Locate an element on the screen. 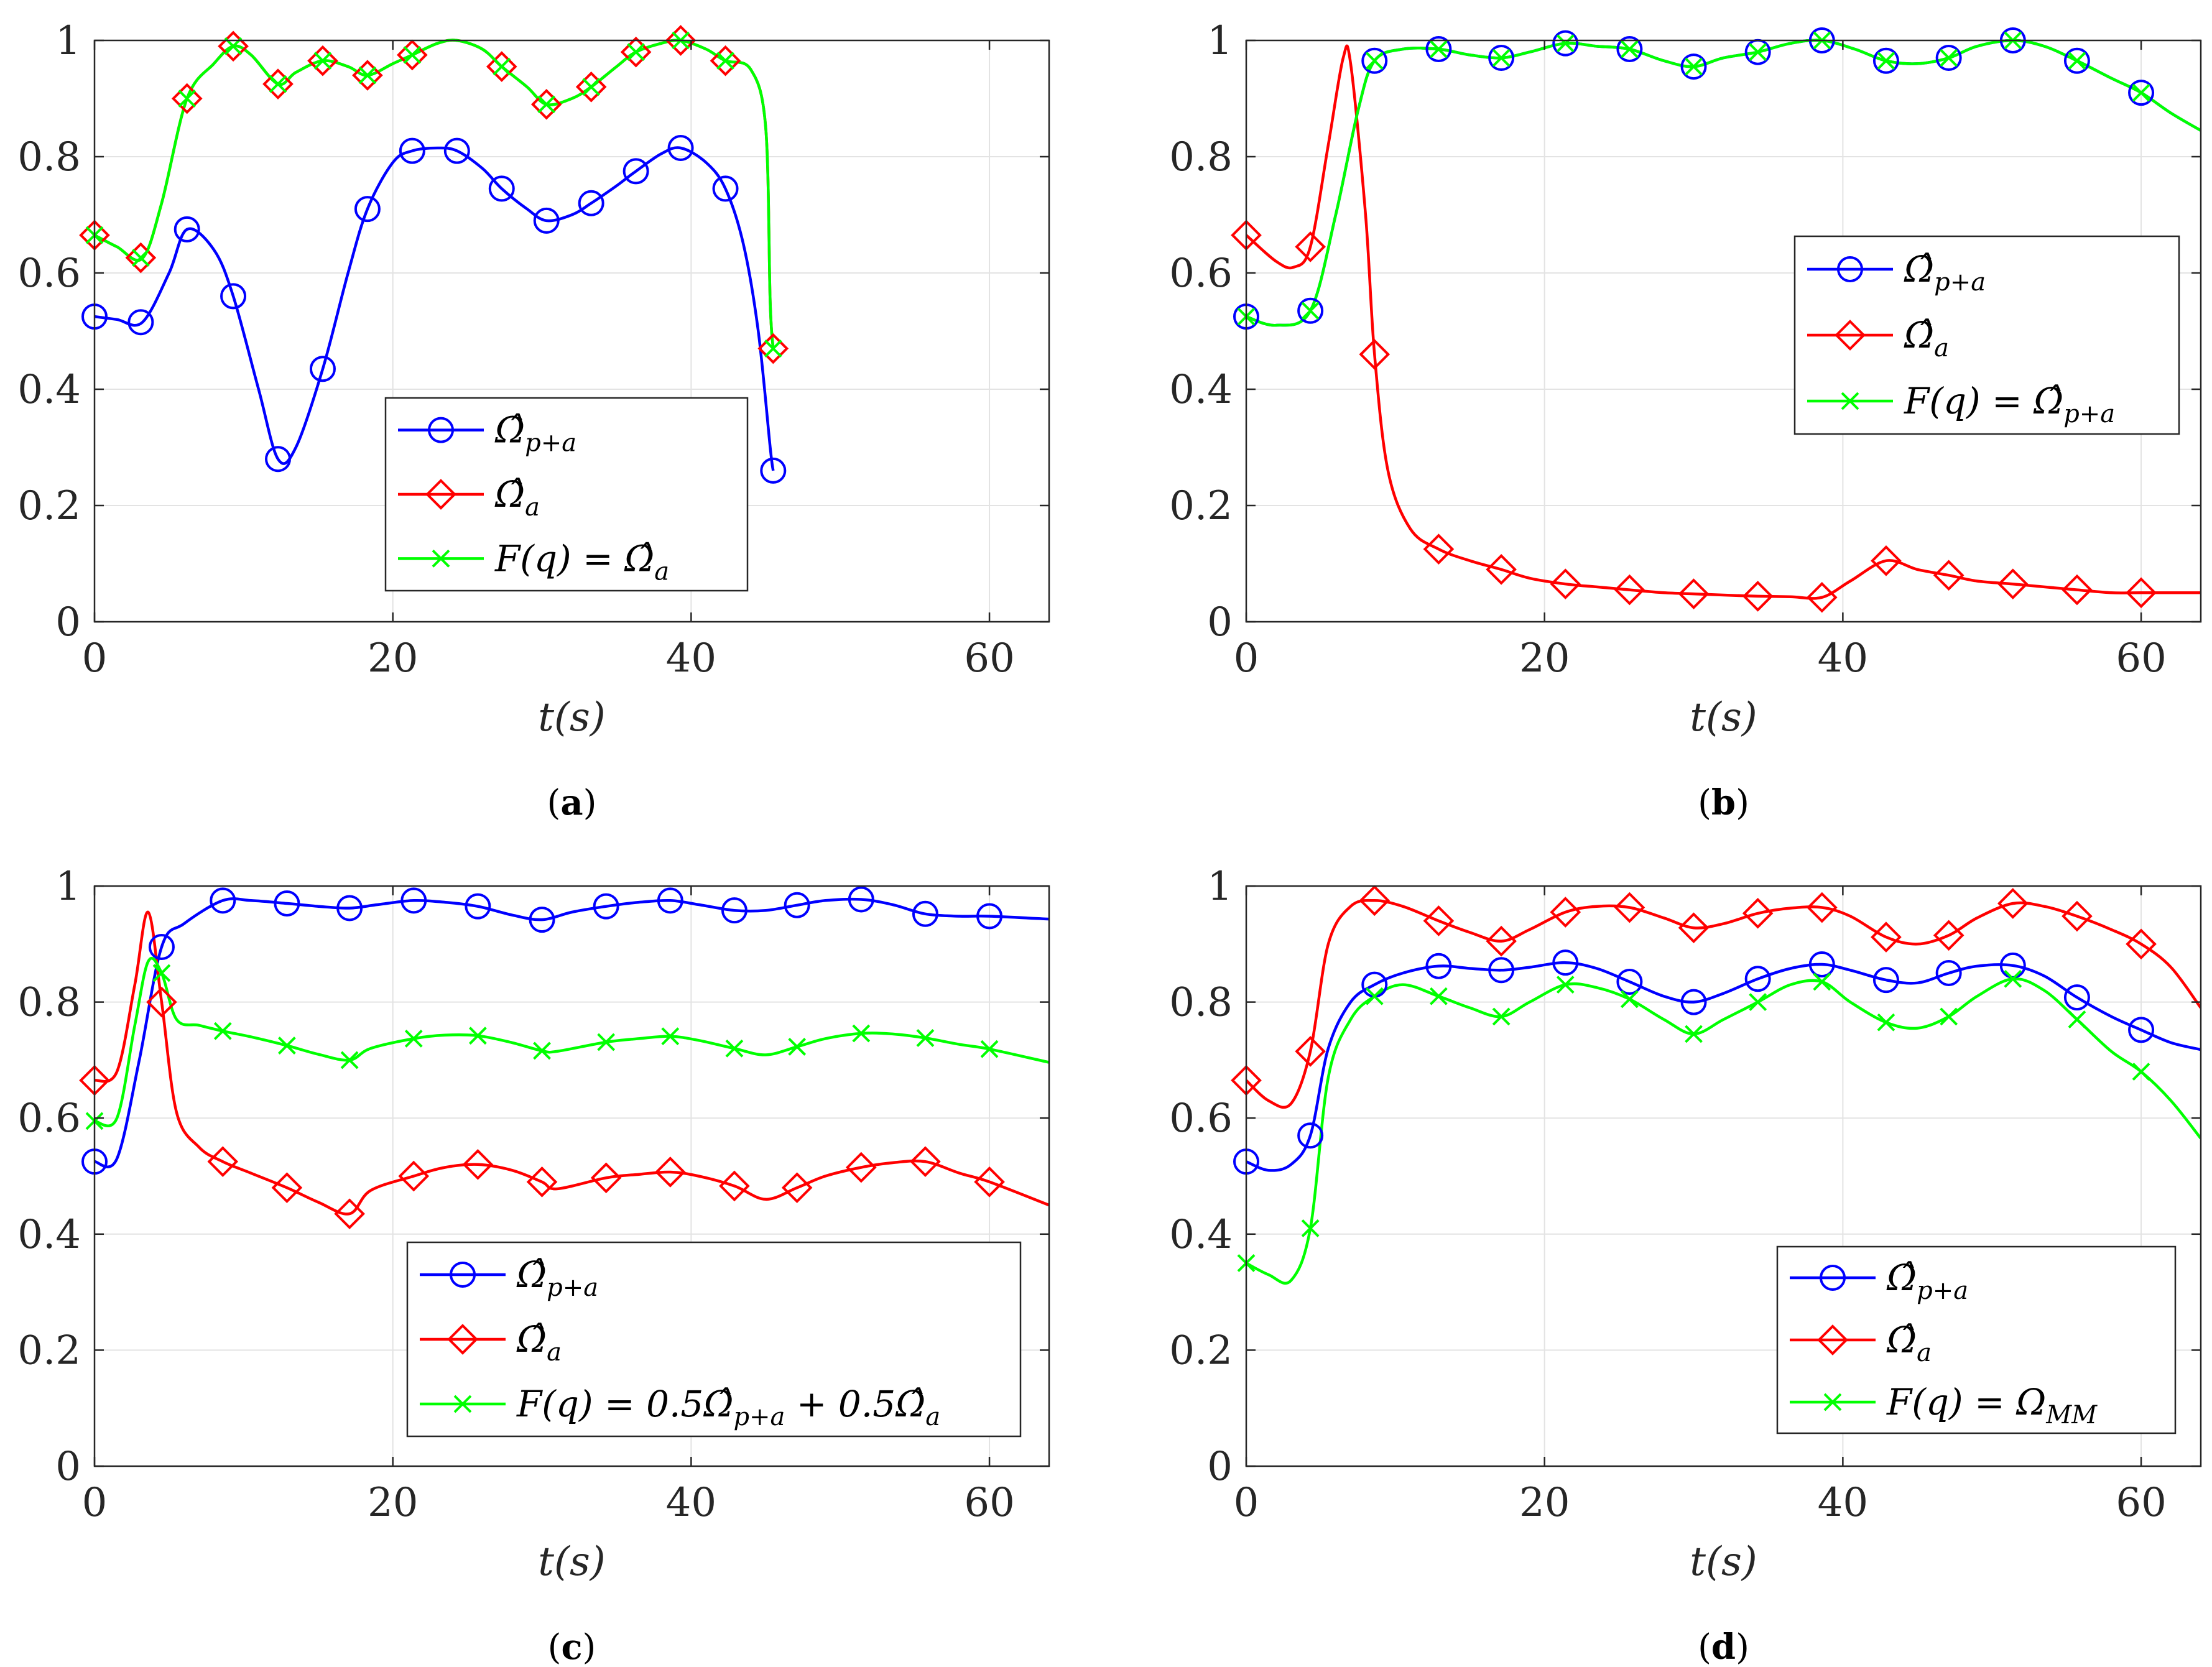 The width and height of the screenshot is (2212, 1667). x-axis-label: t(s) is located at coordinates (1723, 718).